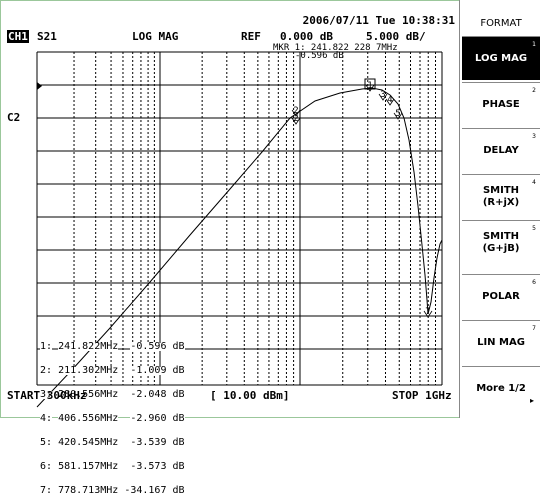 This screenshot has height=503, width=541. I want to click on active-marker-box, so click(370, 84).